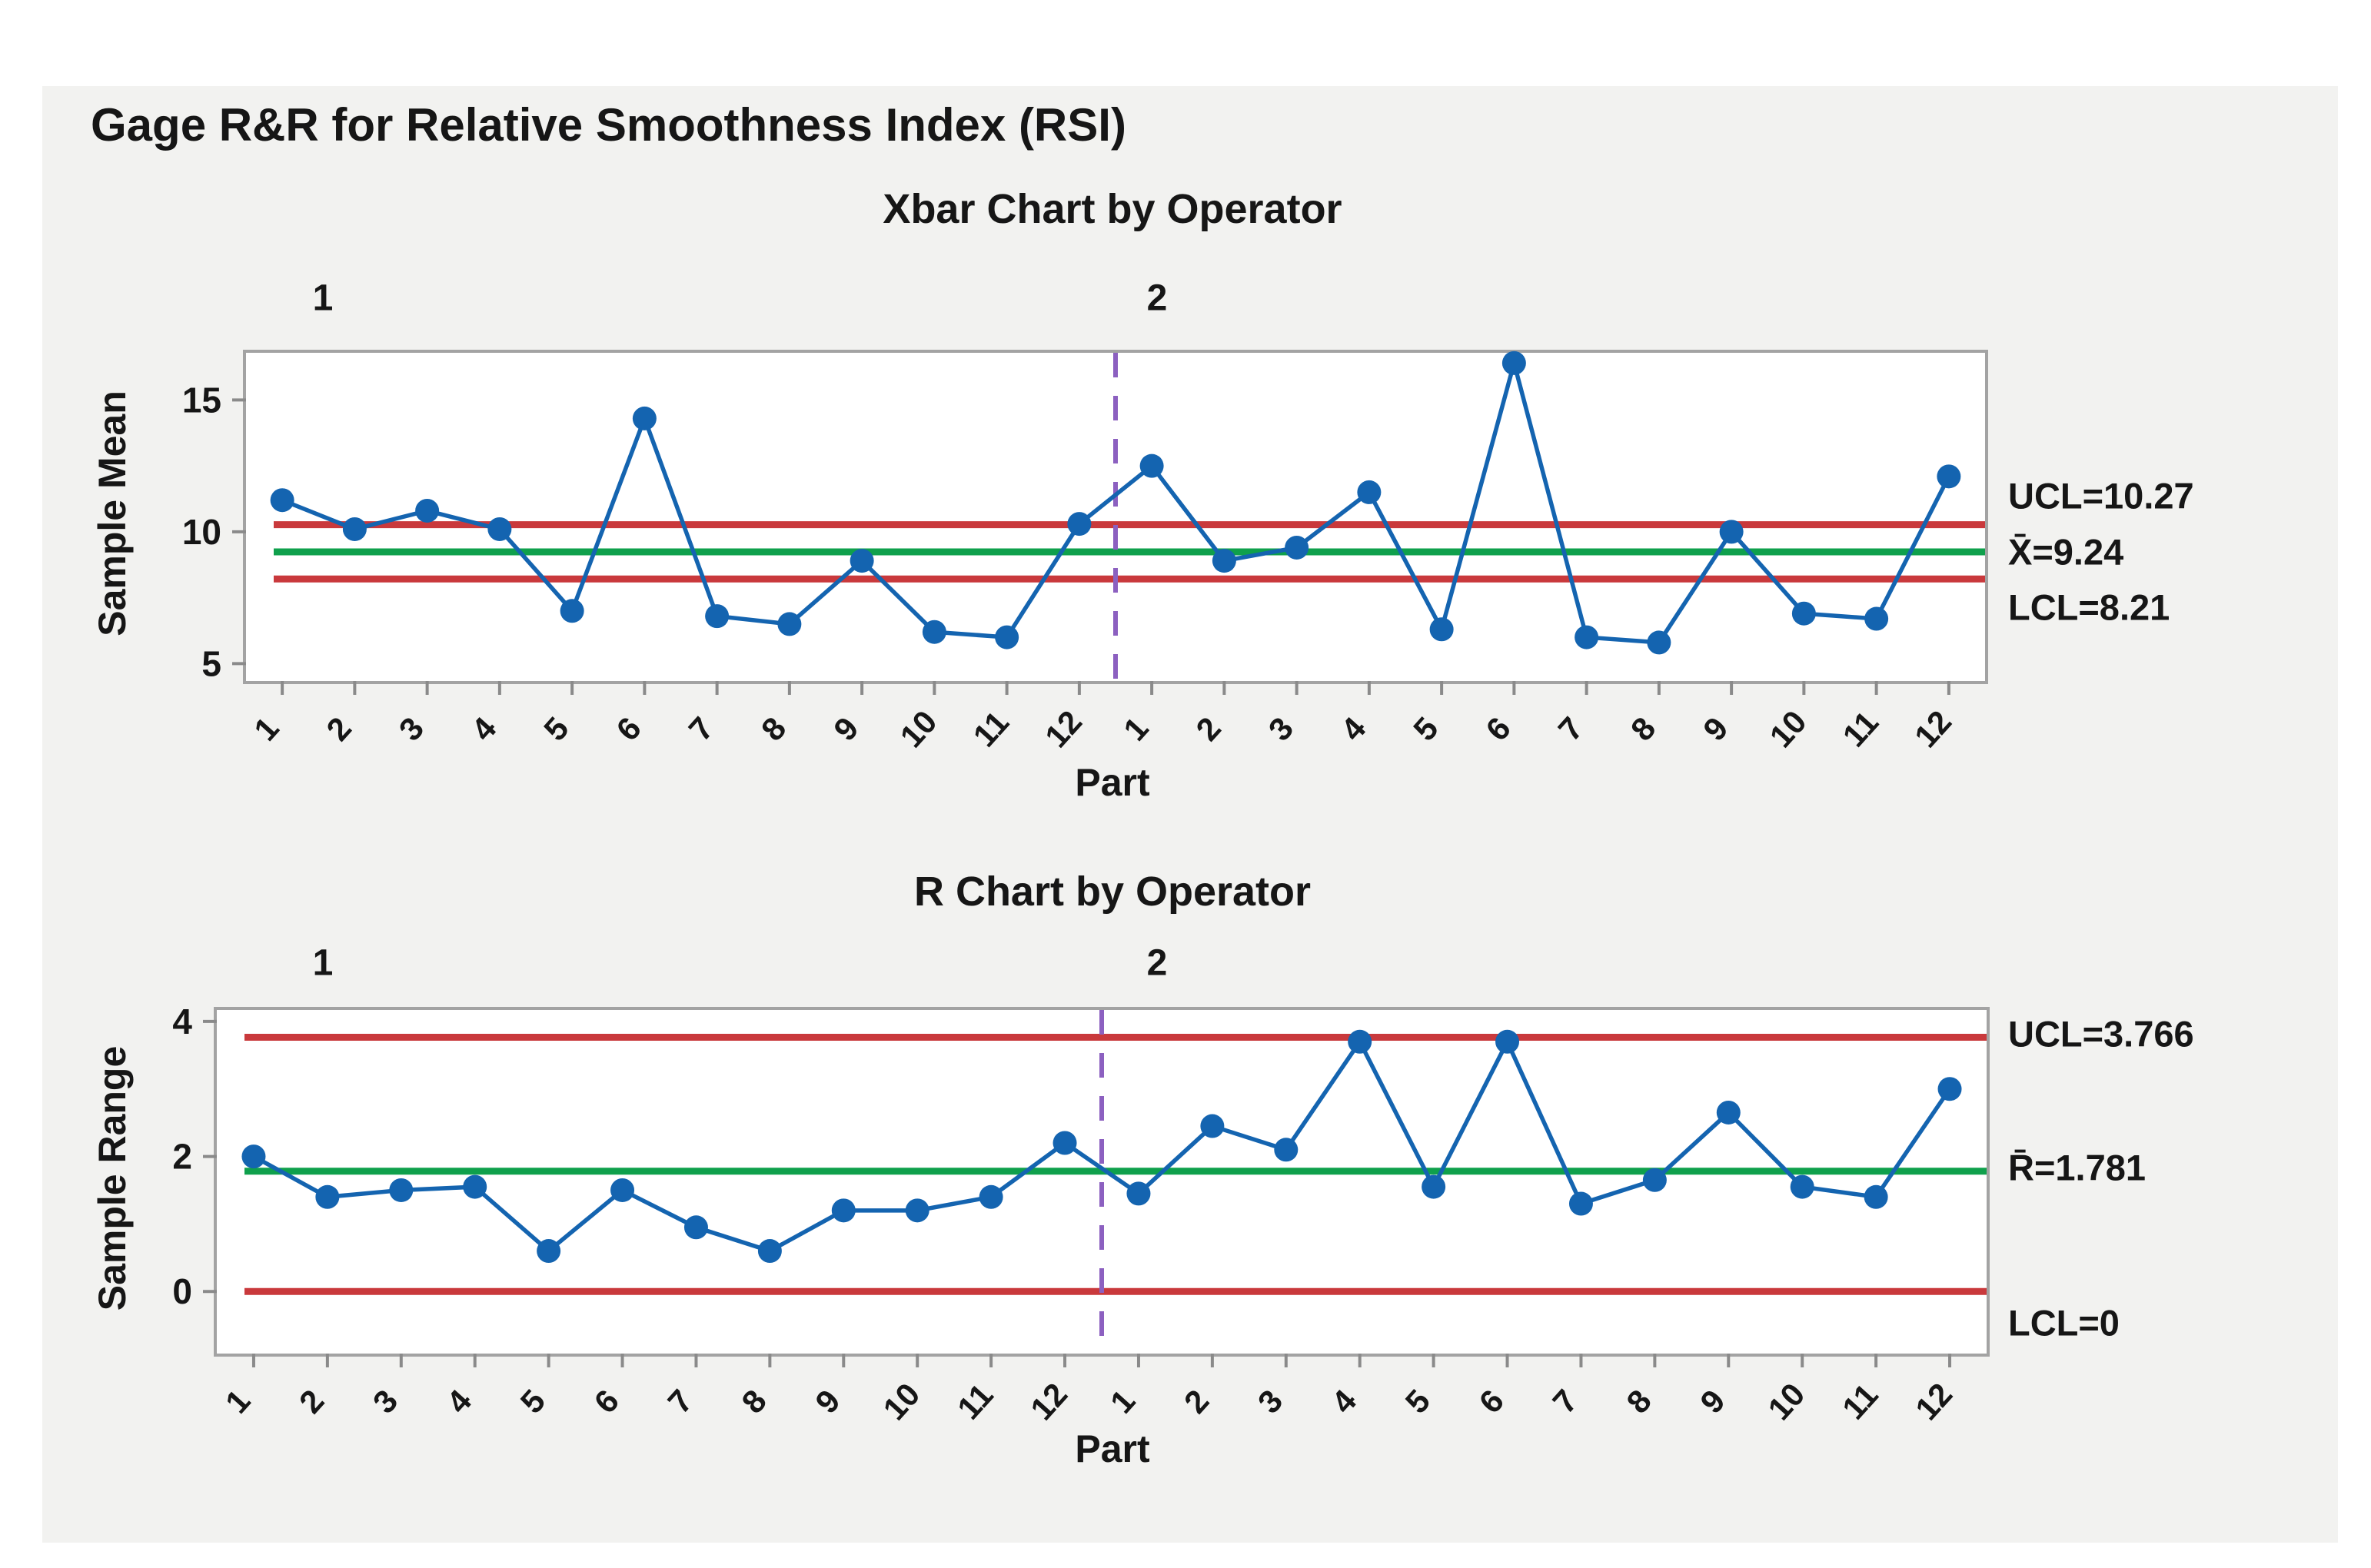 The width and height of the screenshot is (2371, 1568). What do you see at coordinates (1113, 892) in the screenshot?
I see `r-chart-title: R Chart by Operator` at bounding box center [1113, 892].